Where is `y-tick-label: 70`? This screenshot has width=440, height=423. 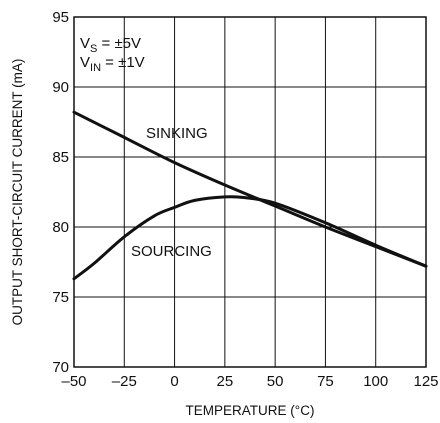 y-tick-label: 70 is located at coordinates (60, 367).